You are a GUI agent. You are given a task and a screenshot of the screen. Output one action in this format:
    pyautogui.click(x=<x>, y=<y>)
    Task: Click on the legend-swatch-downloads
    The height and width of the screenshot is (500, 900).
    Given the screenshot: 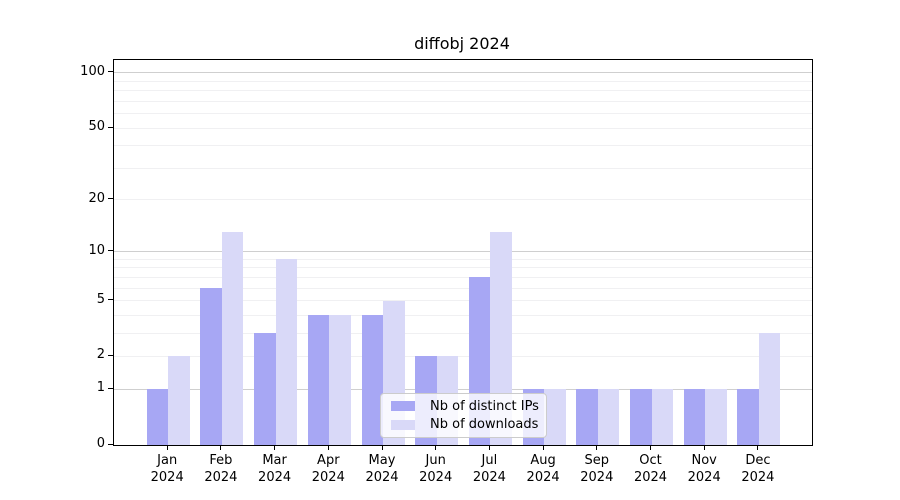 What is the action you would take?
    pyautogui.click(x=403, y=424)
    